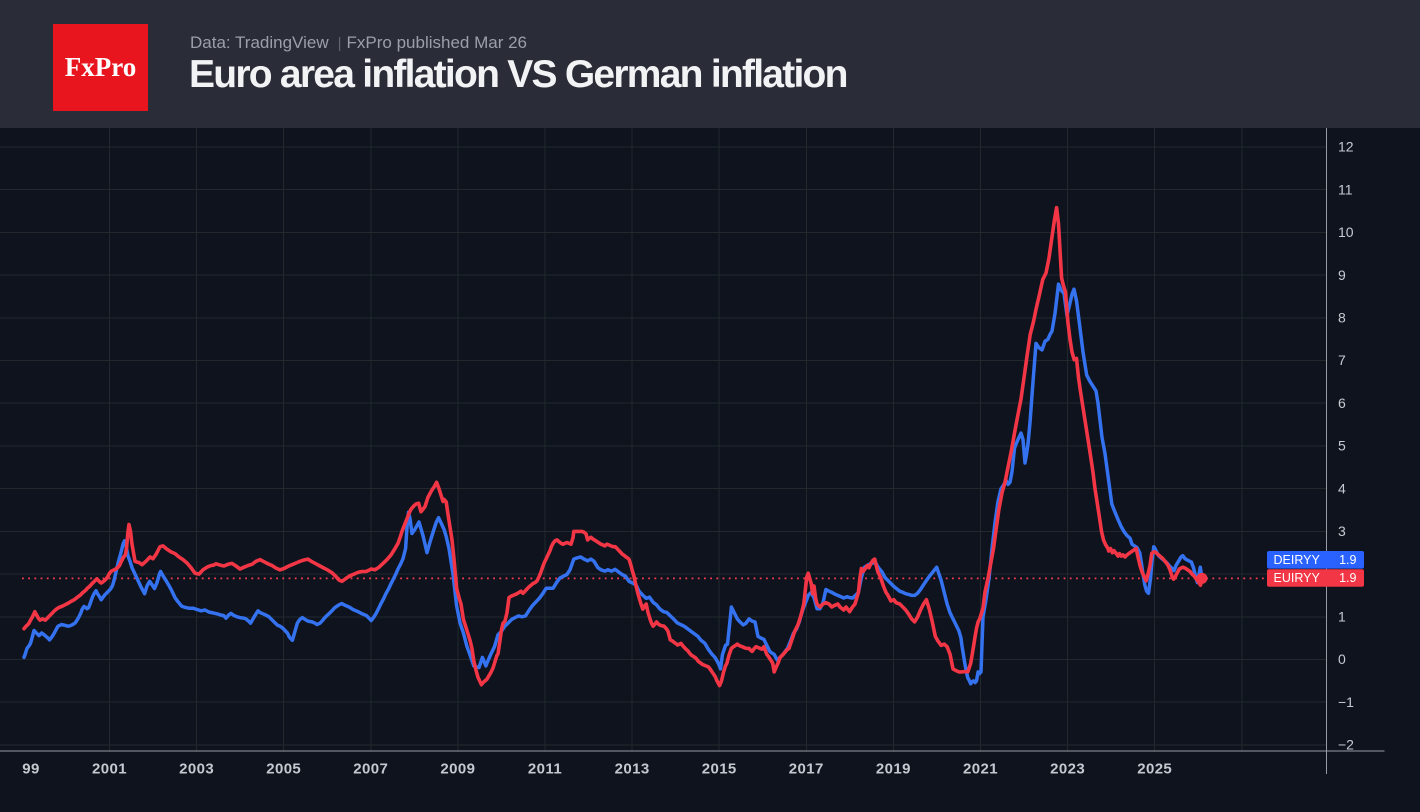 The image size is (1420, 812). I want to click on svg-text: 9, so click(1342, 275).